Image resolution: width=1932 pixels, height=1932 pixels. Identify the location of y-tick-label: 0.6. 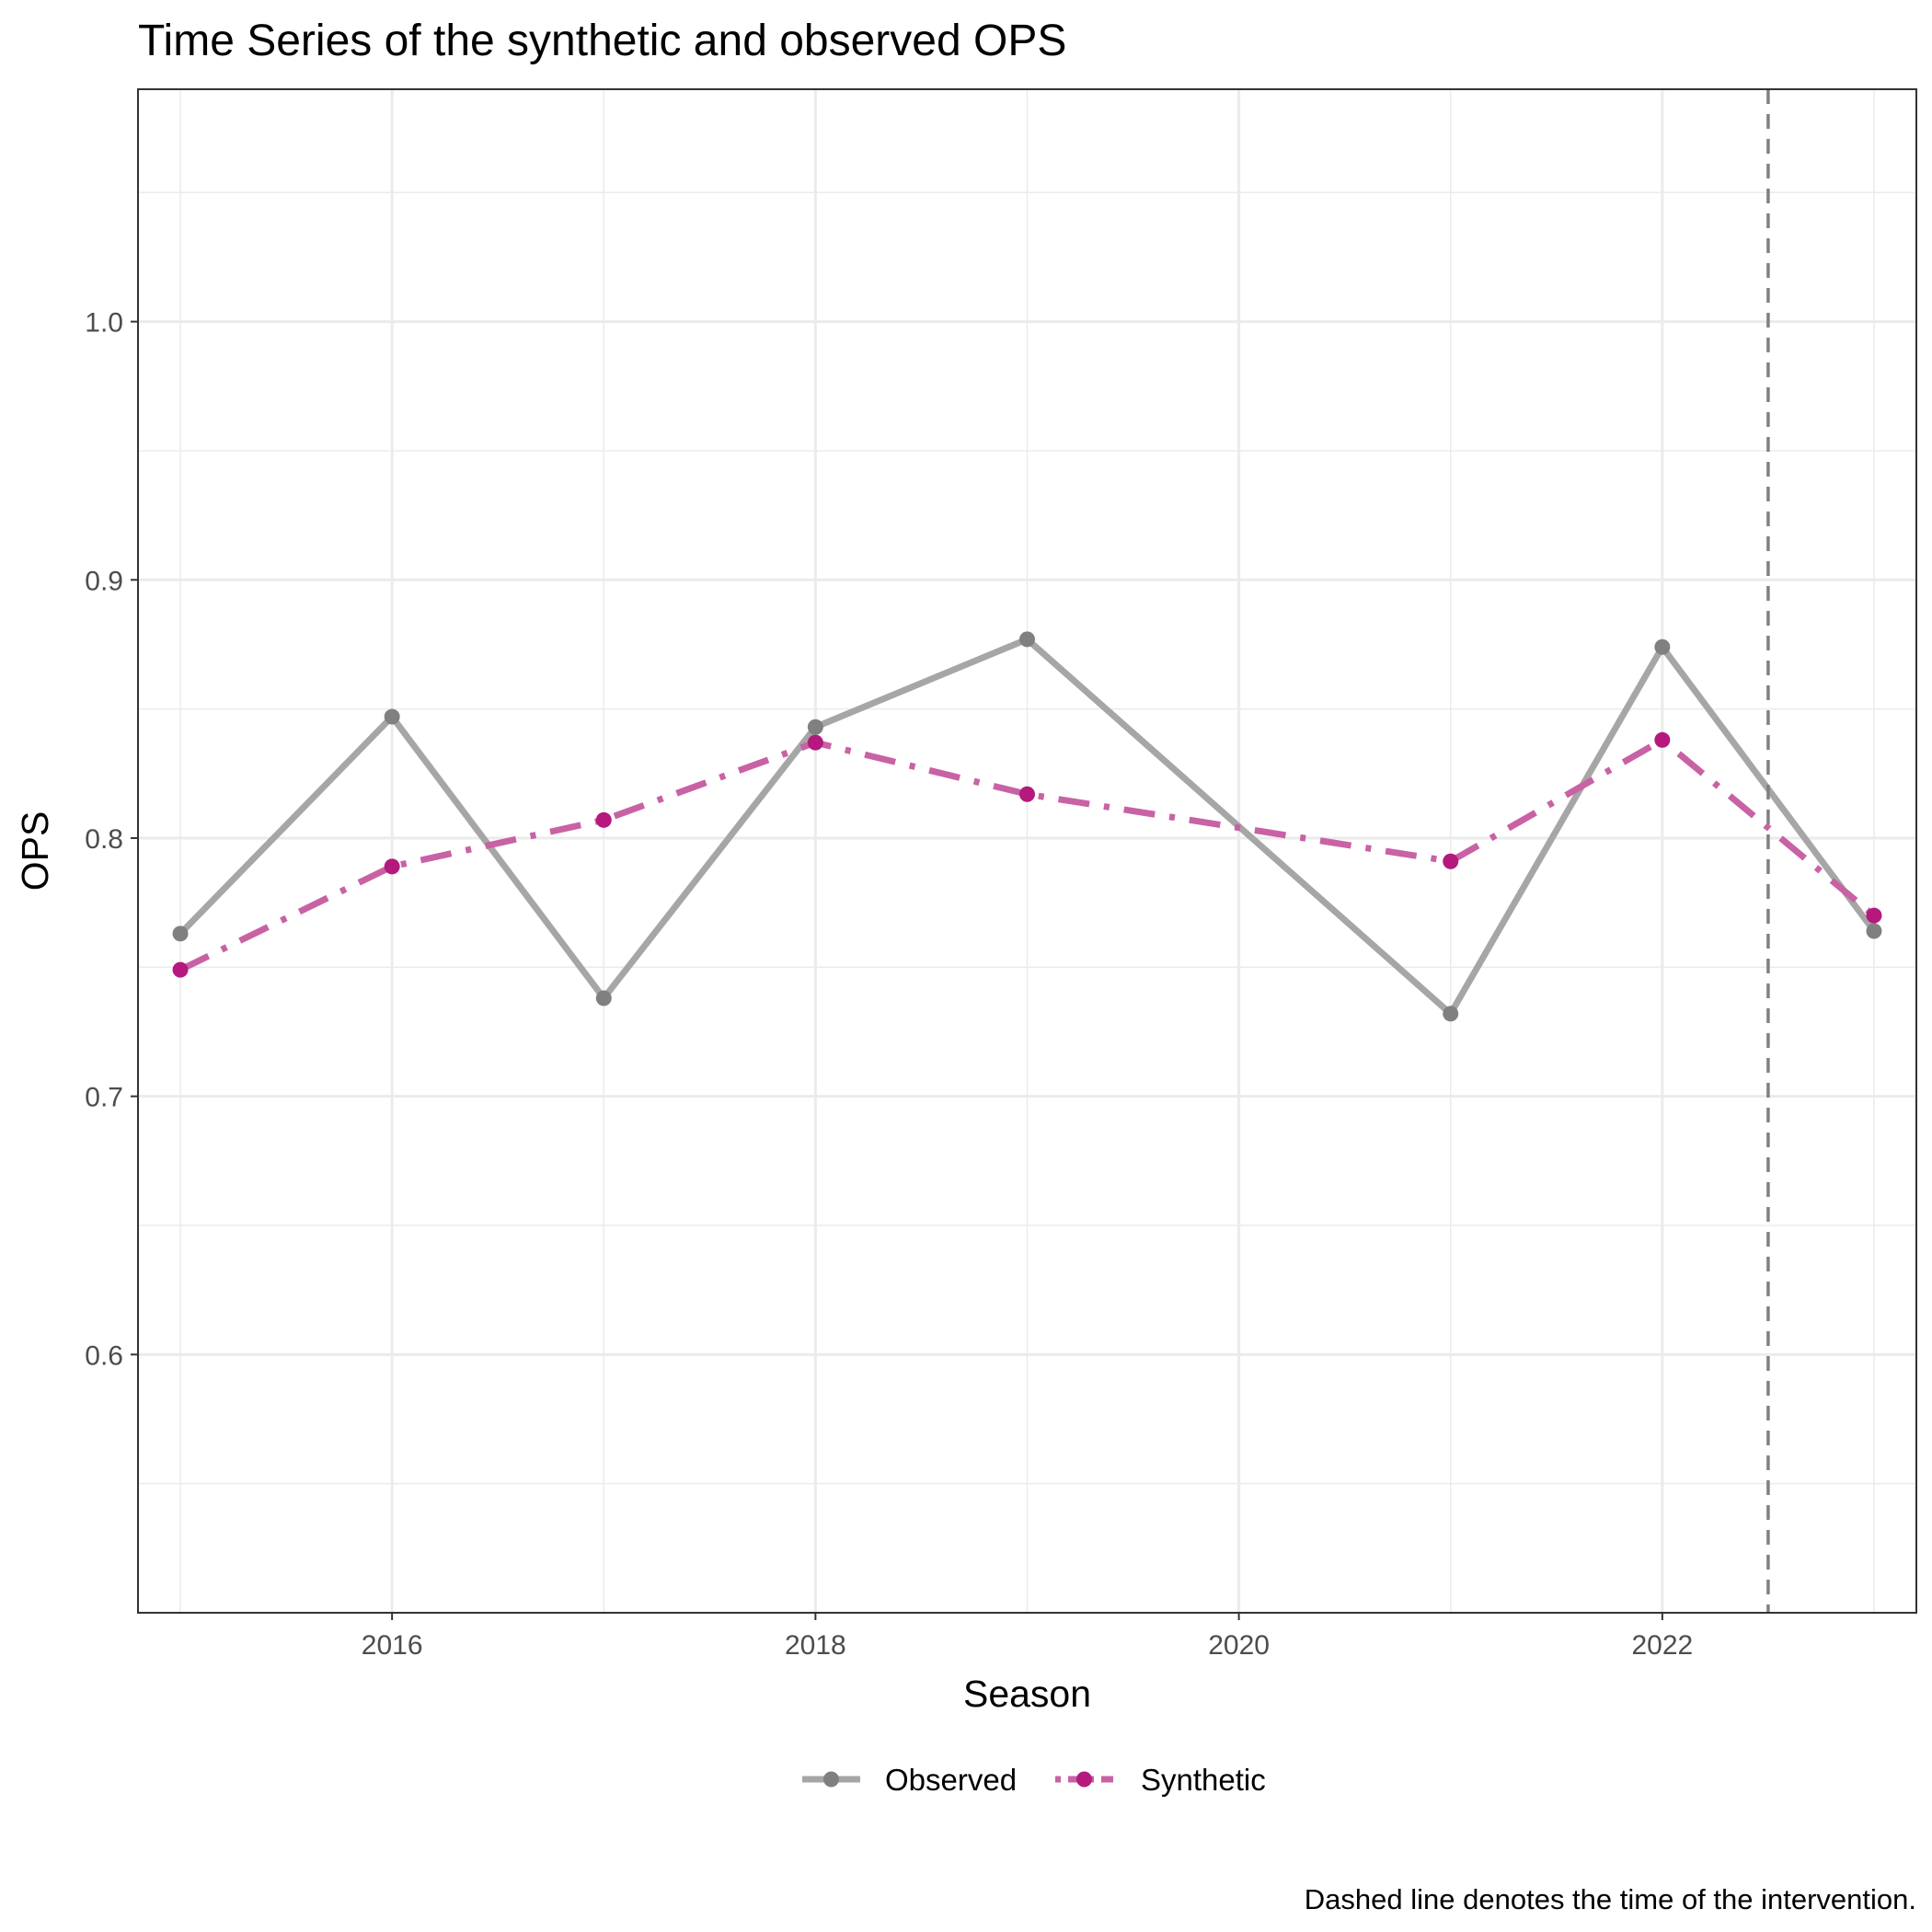
(104, 1355).